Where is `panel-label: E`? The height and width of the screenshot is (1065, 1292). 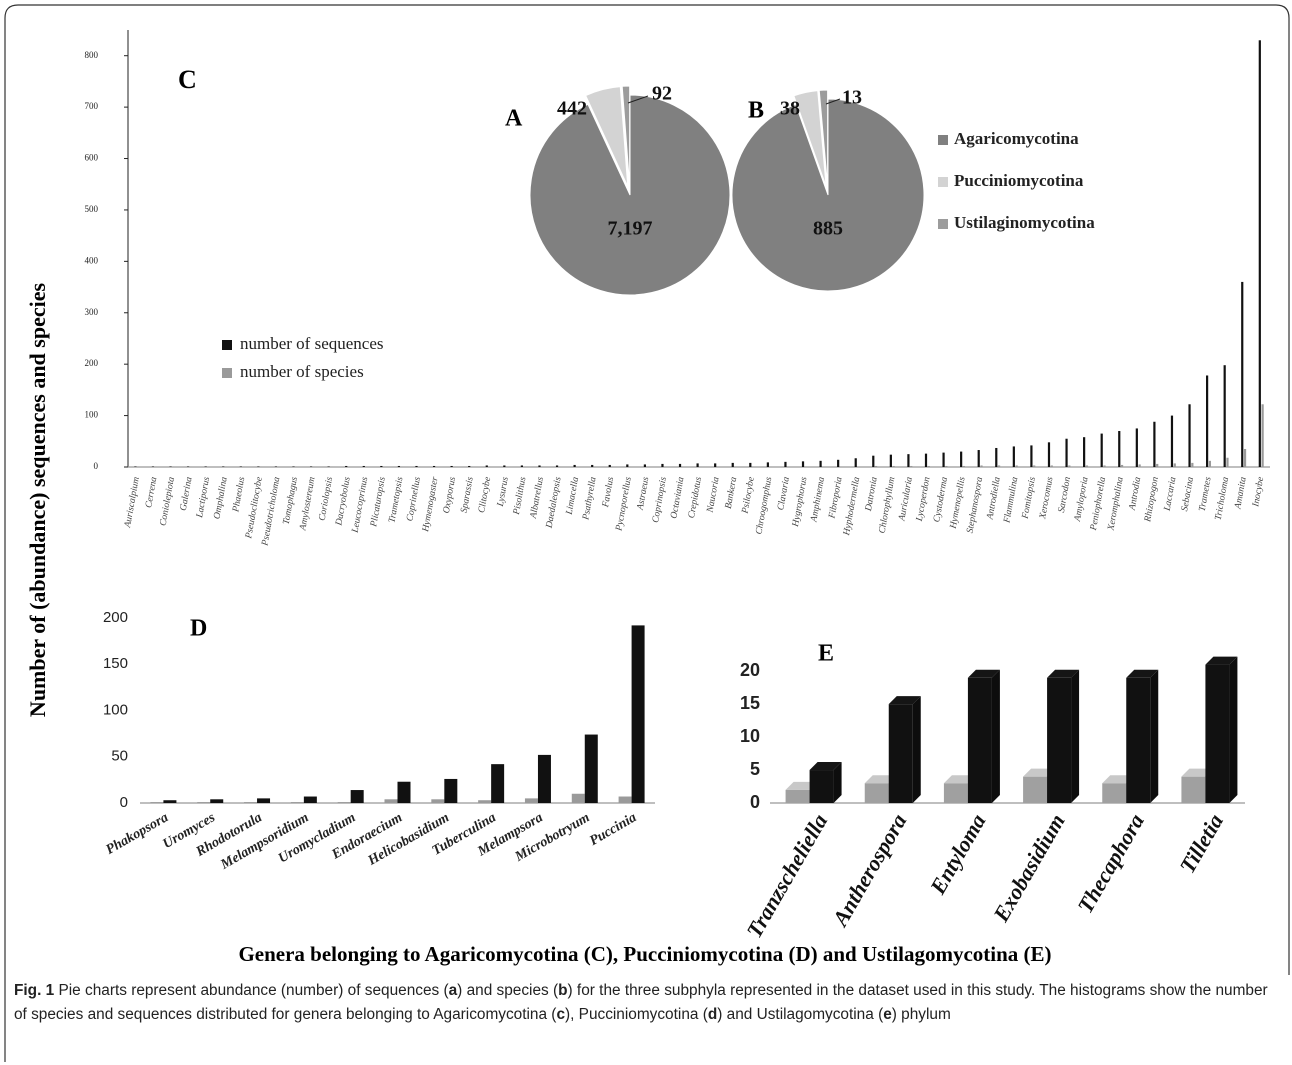 panel-label: E is located at coordinates (826, 654).